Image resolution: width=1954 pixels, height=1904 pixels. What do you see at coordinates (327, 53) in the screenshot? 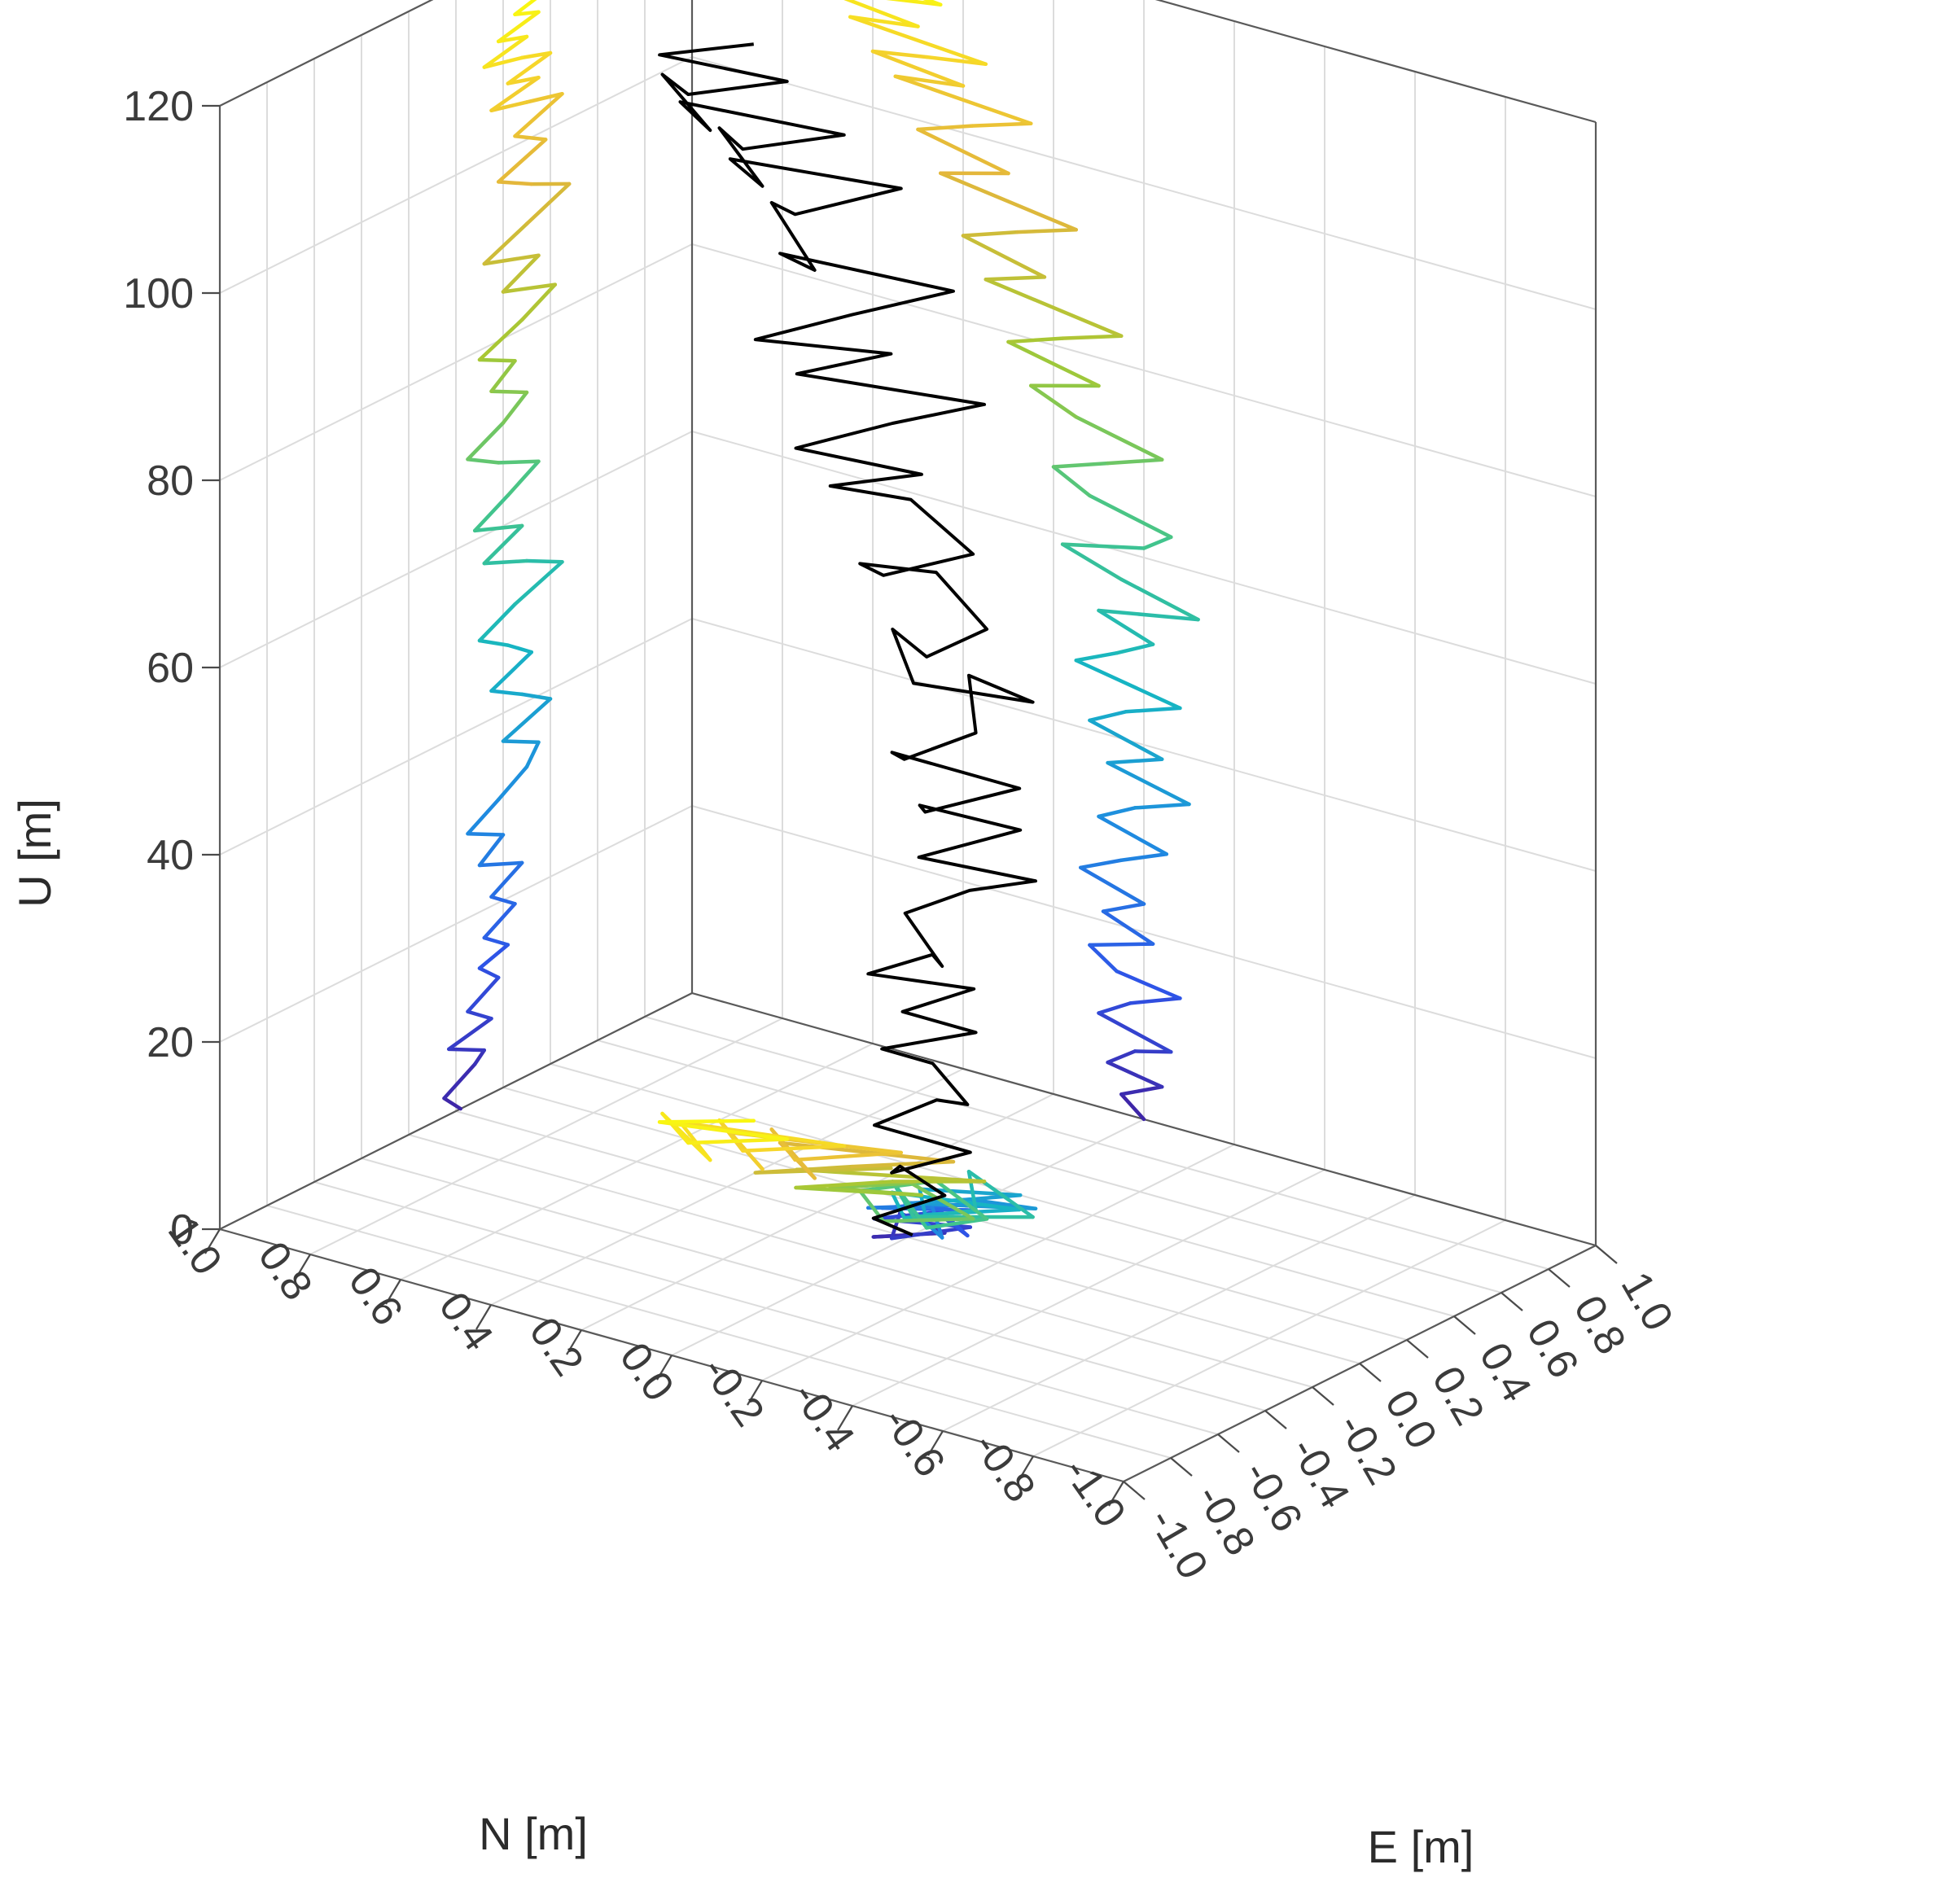
I see `box-edge` at bounding box center [327, 53].